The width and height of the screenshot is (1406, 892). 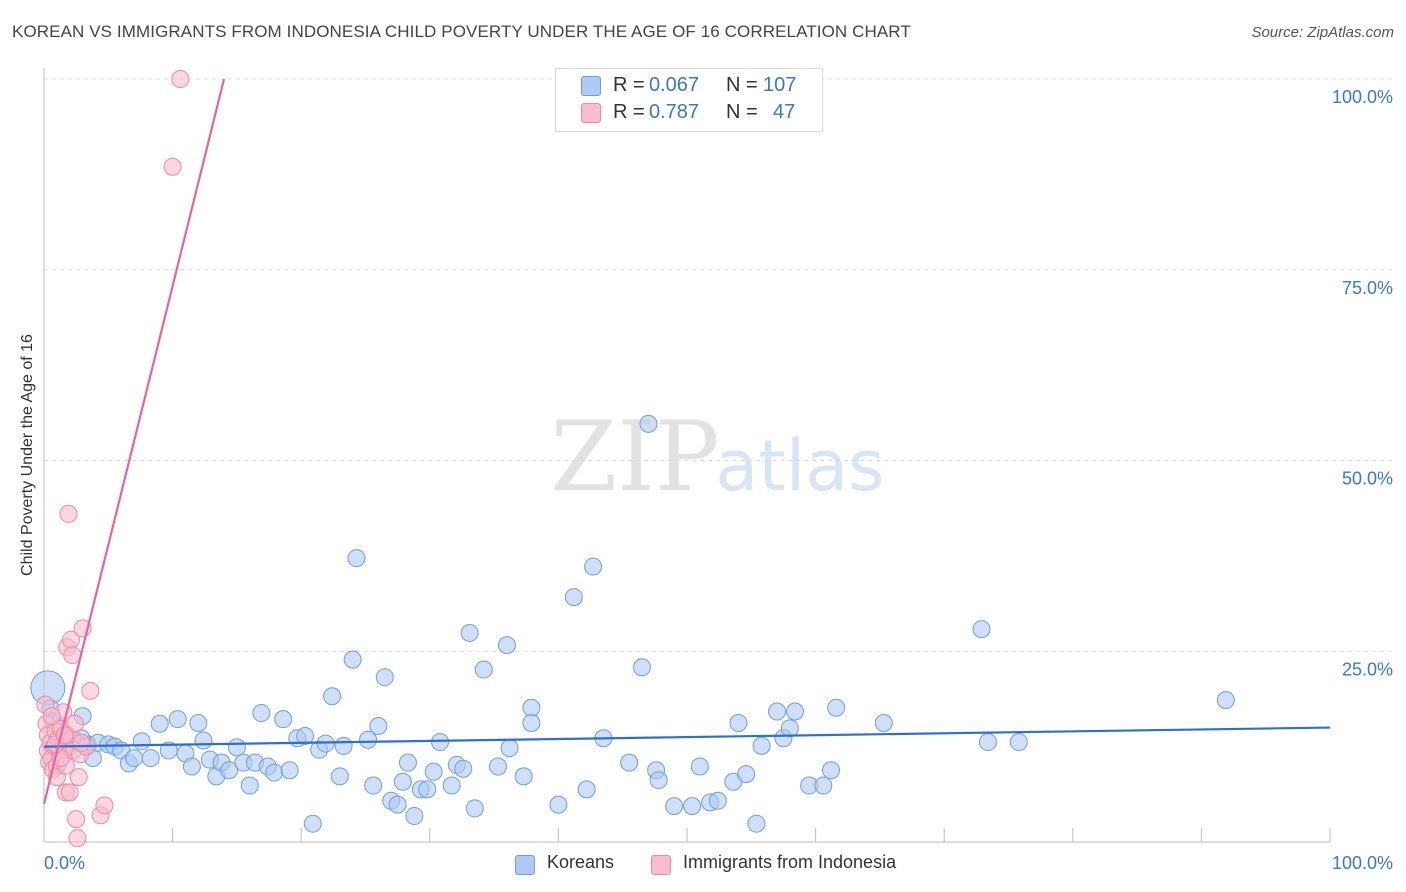 I want to click on bottom-koreans-label: Koreans, so click(x=581, y=862).